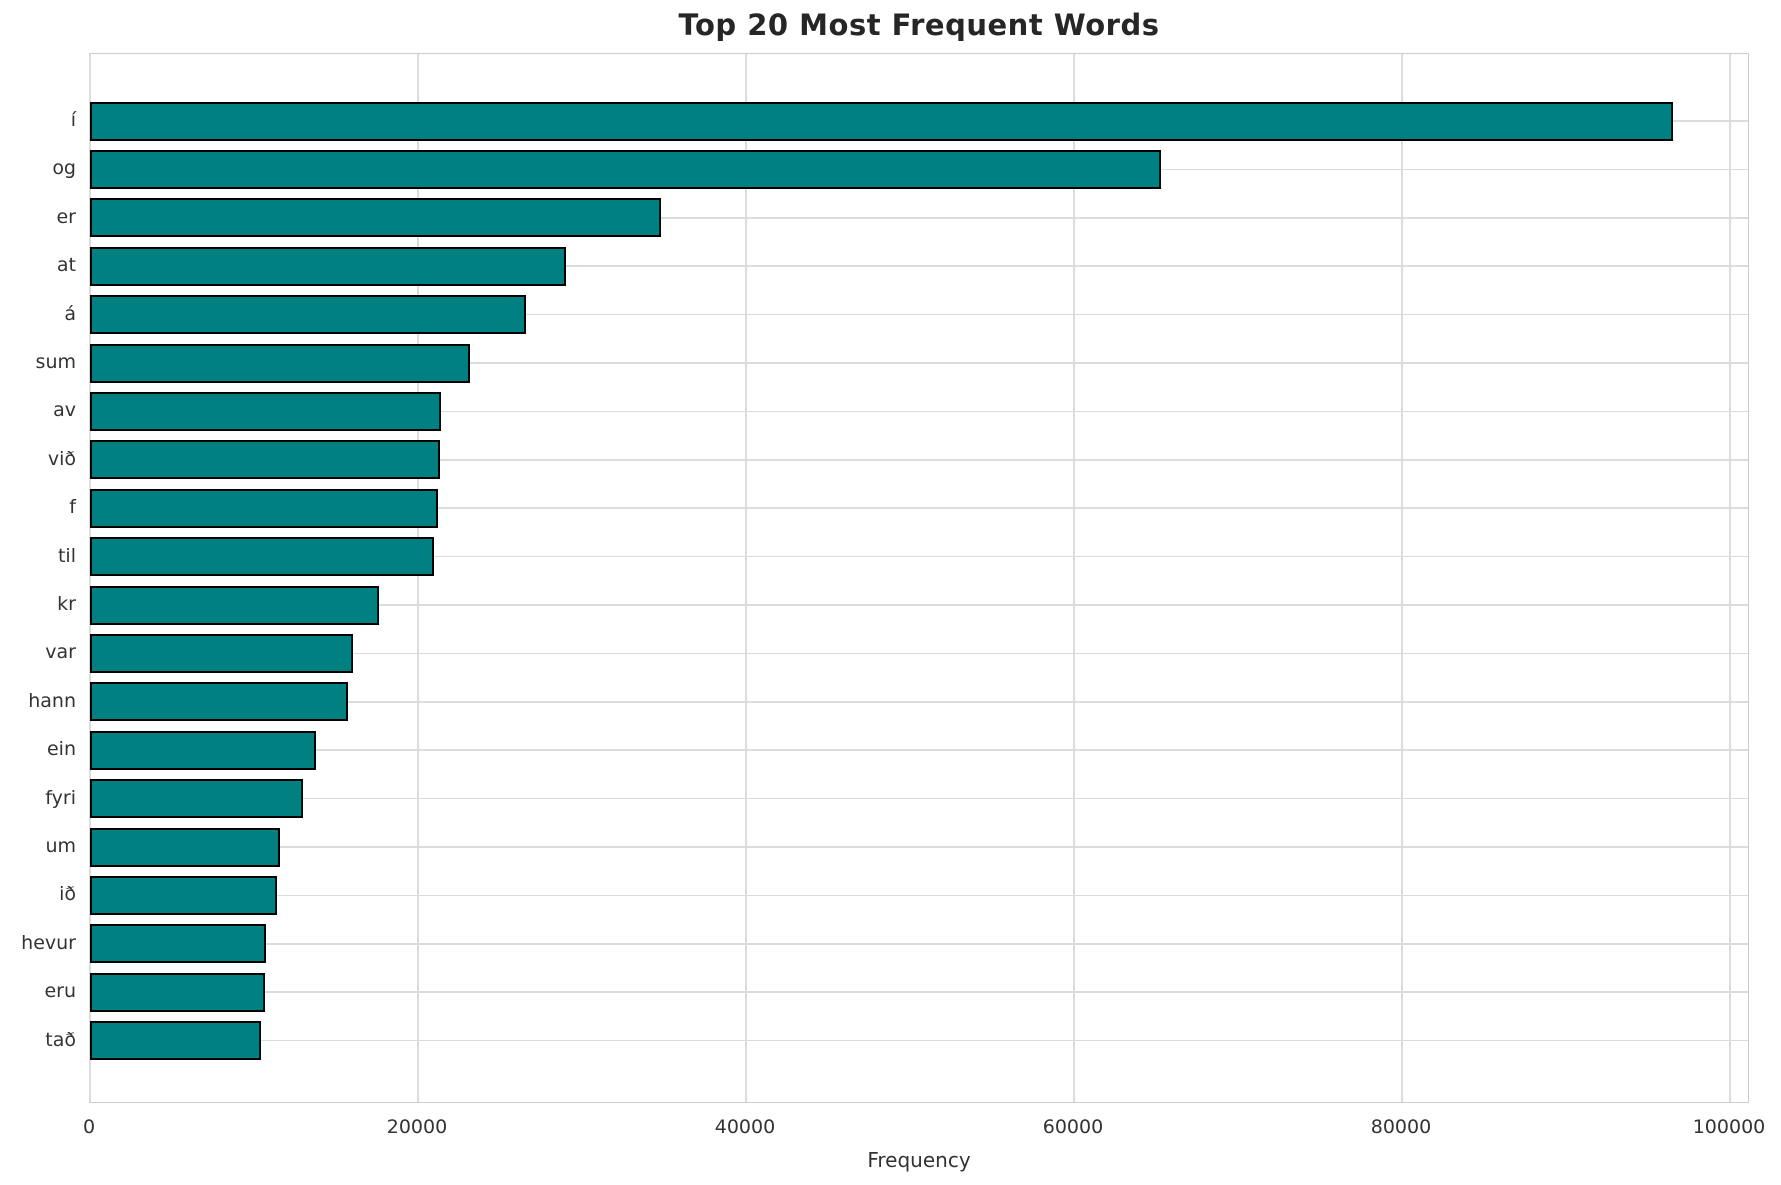 The height and width of the screenshot is (1185, 1781). Describe the element at coordinates (1401, 1127) in the screenshot. I see `x-tick-label: 80000` at that location.